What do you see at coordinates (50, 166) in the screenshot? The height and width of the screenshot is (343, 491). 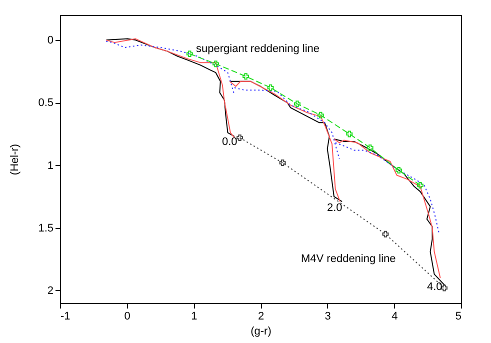 I see `y-tick-label: 1` at bounding box center [50, 166].